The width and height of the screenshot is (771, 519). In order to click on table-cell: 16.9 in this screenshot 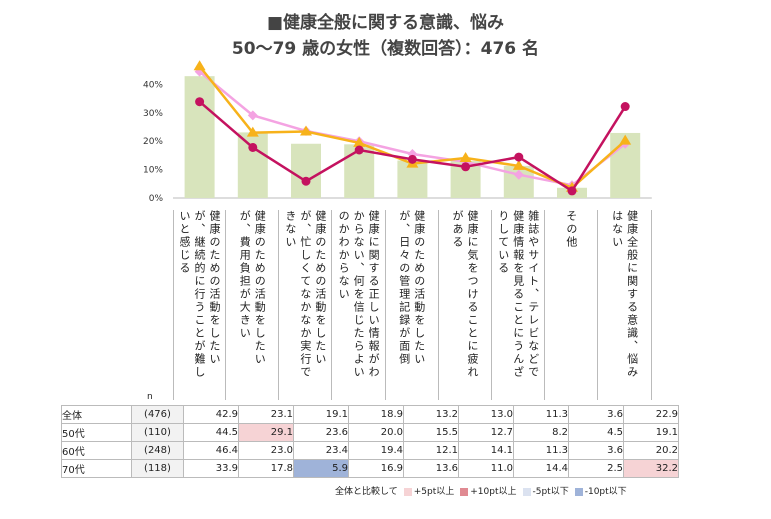, I will do `click(376, 468)`.